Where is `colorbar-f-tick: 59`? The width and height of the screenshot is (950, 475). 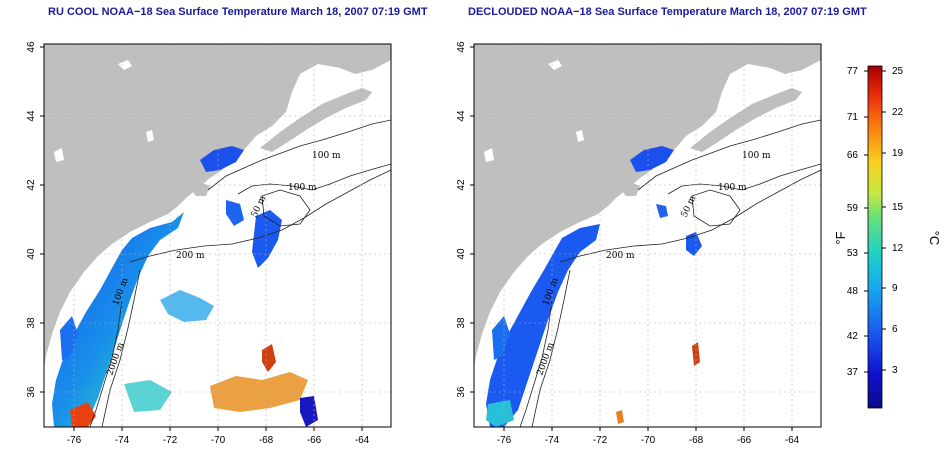 colorbar-f-tick: 59 is located at coordinates (853, 208).